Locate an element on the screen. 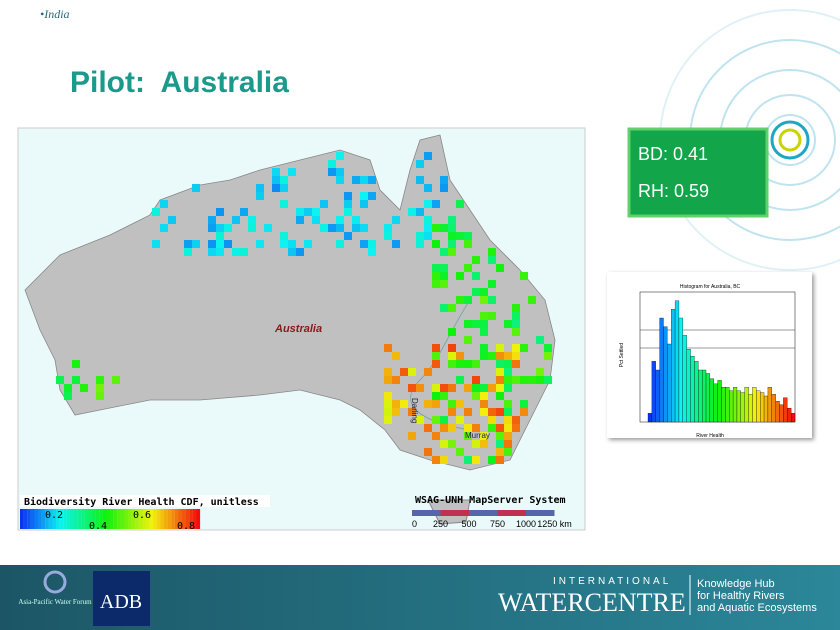  histogram-y-label: Pct Settled is located at coordinates (622, 355).